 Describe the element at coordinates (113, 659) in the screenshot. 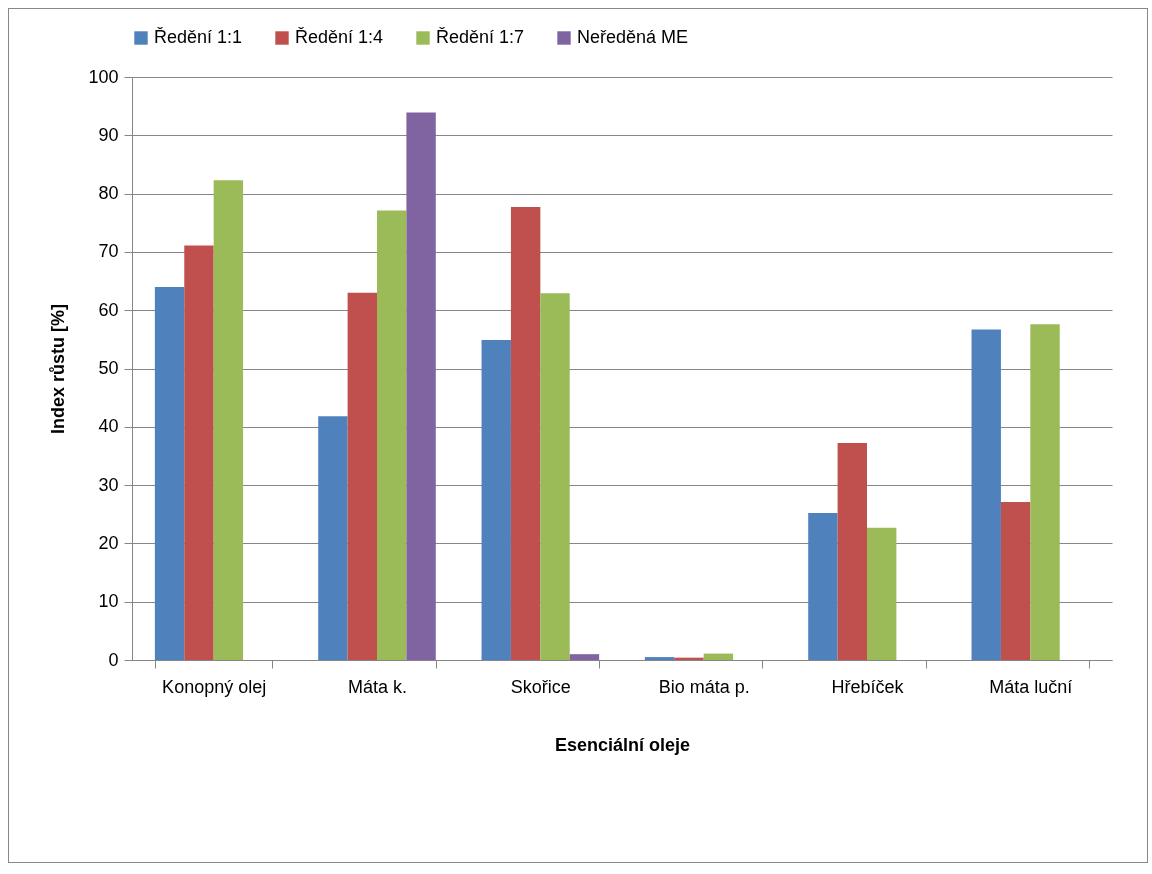

I see `y-tick-label: 0` at that location.